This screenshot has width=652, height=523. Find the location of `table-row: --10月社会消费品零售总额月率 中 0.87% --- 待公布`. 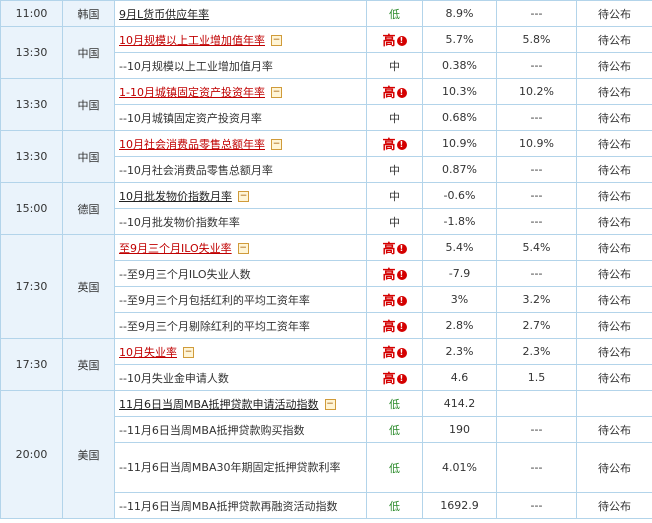

table-row: --10月社会消费品零售总额月率 中 0.87% --- 待公布 is located at coordinates (326, 169).